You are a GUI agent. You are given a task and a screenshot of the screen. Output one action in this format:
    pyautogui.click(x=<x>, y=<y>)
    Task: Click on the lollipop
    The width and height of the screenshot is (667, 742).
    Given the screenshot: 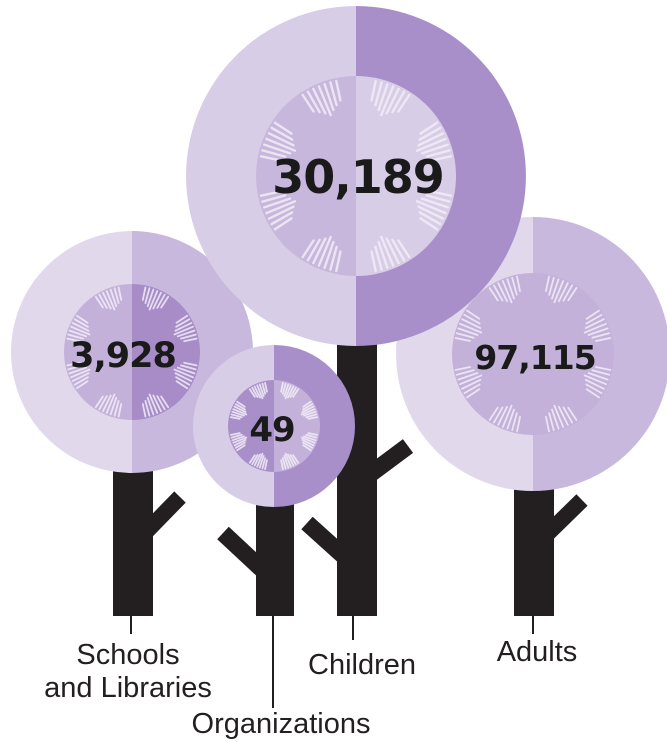 What is the action you would take?
    pyautogui.click(x=274, y=426)
    